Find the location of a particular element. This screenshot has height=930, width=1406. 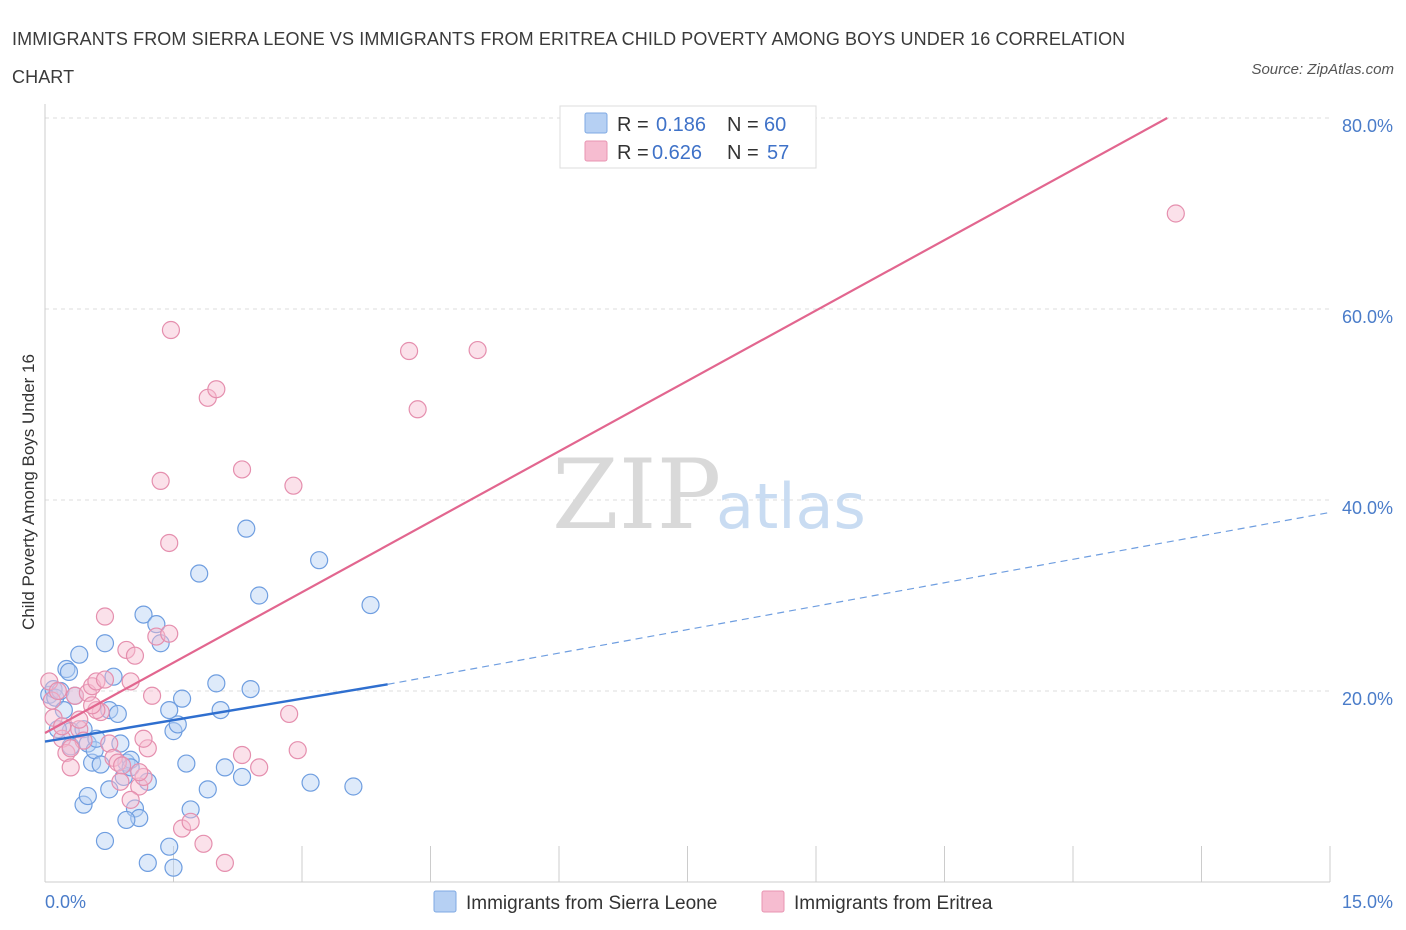

trend-line-sierra-leone is located at coordinates (216, 713).